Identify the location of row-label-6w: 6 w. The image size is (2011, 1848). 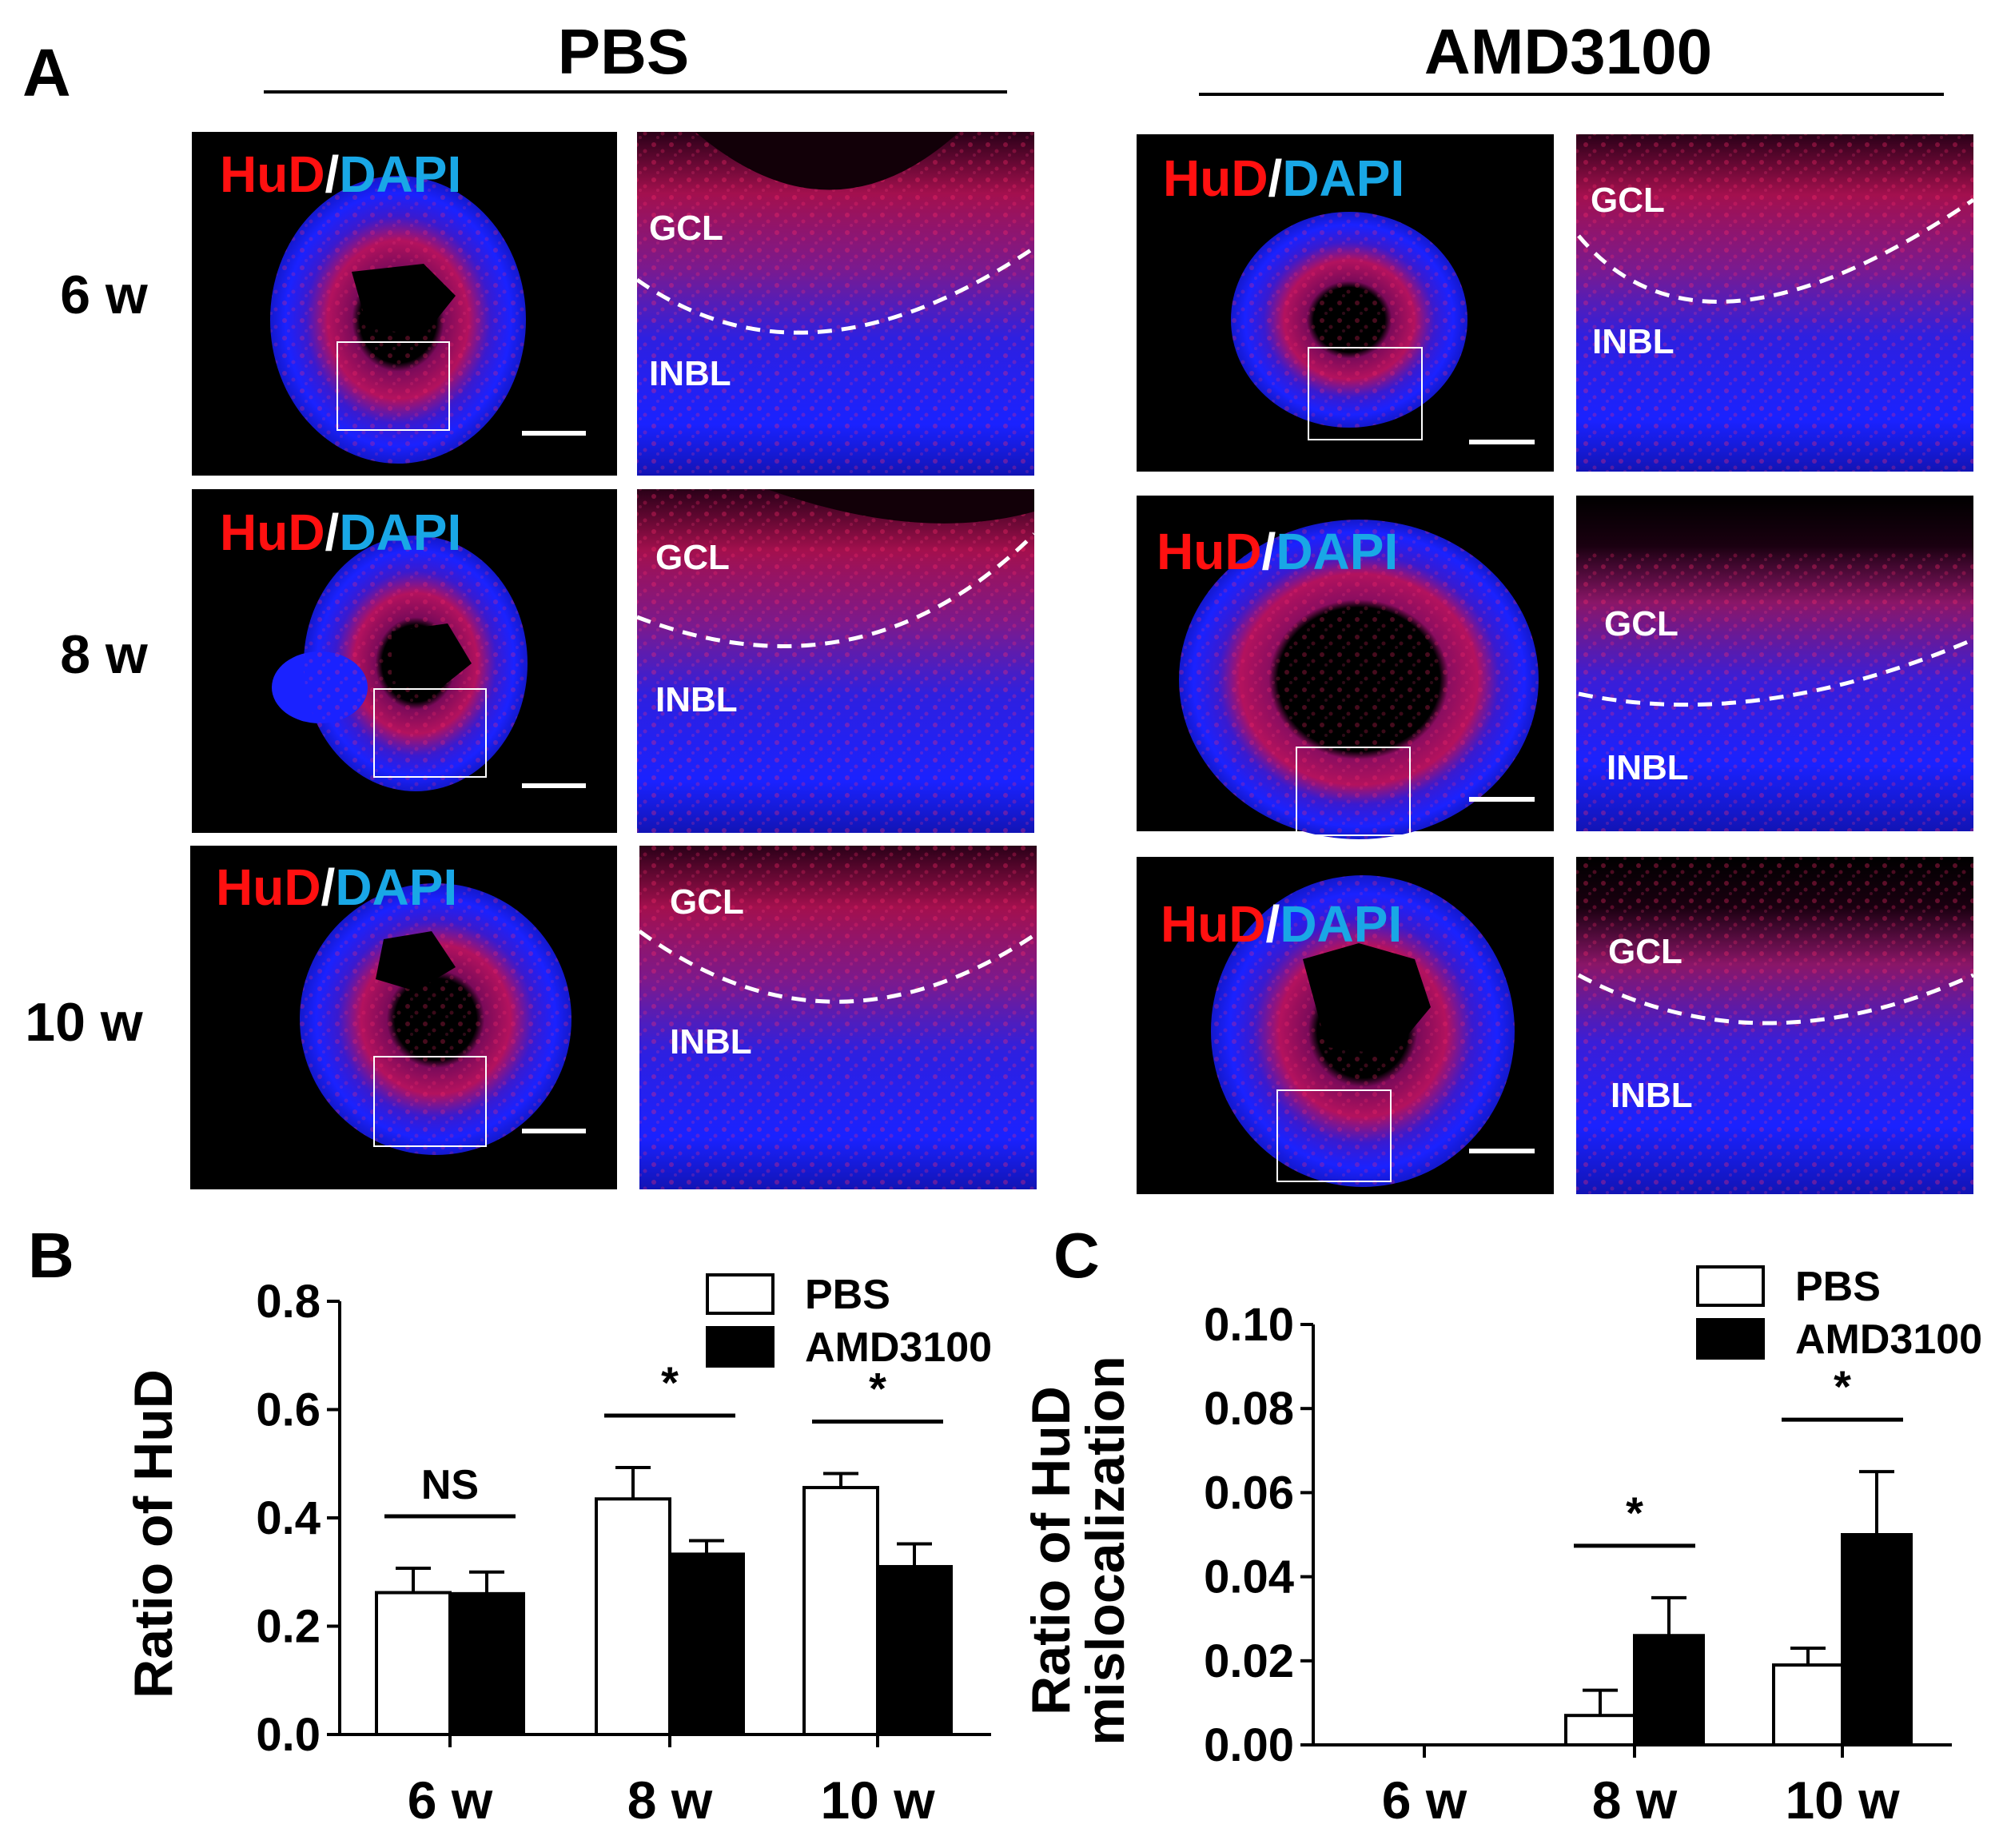
(104, 295).